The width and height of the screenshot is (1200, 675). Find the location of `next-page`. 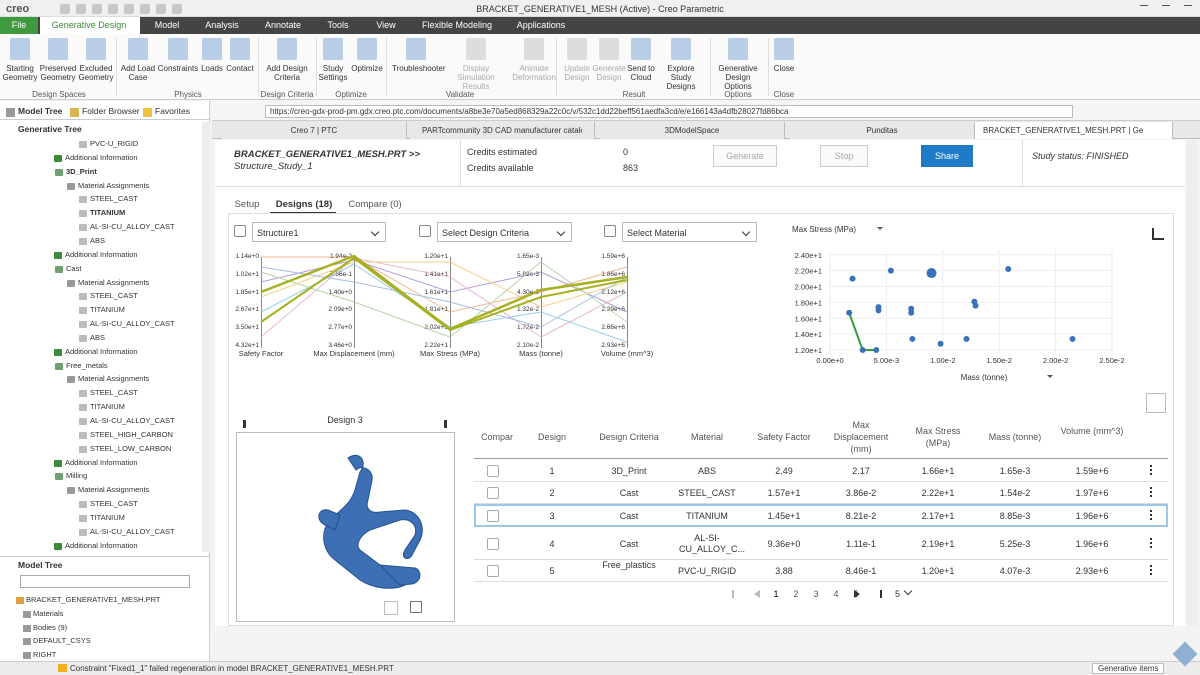

next-page is located at coordinates (857, 594).